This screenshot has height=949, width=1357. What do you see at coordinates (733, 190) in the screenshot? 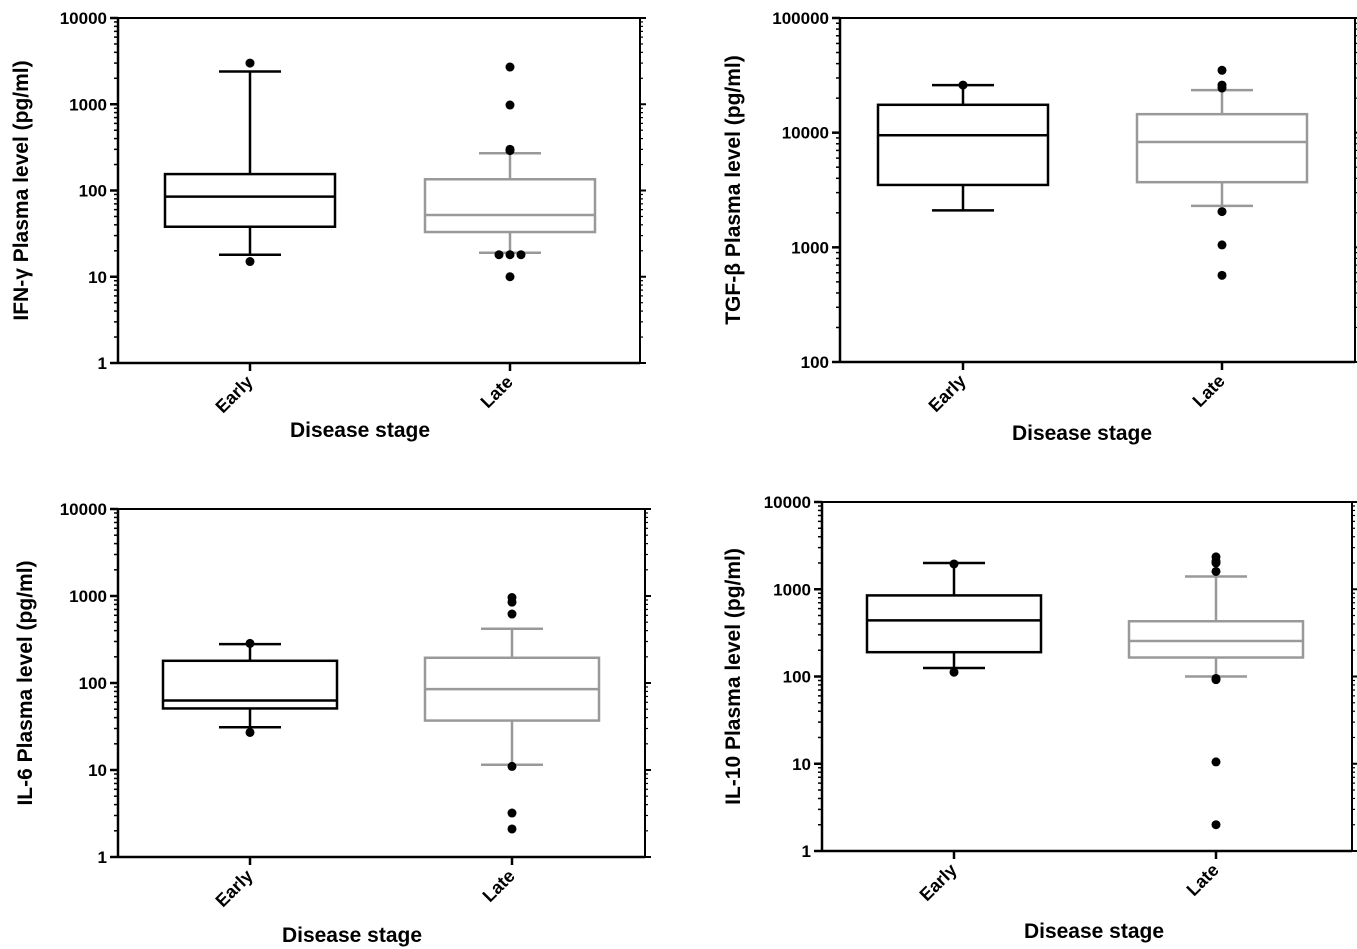
I see `y-axis-title: TGF-β Plasma level (pg/ml)` at bounding box center [733, 190].